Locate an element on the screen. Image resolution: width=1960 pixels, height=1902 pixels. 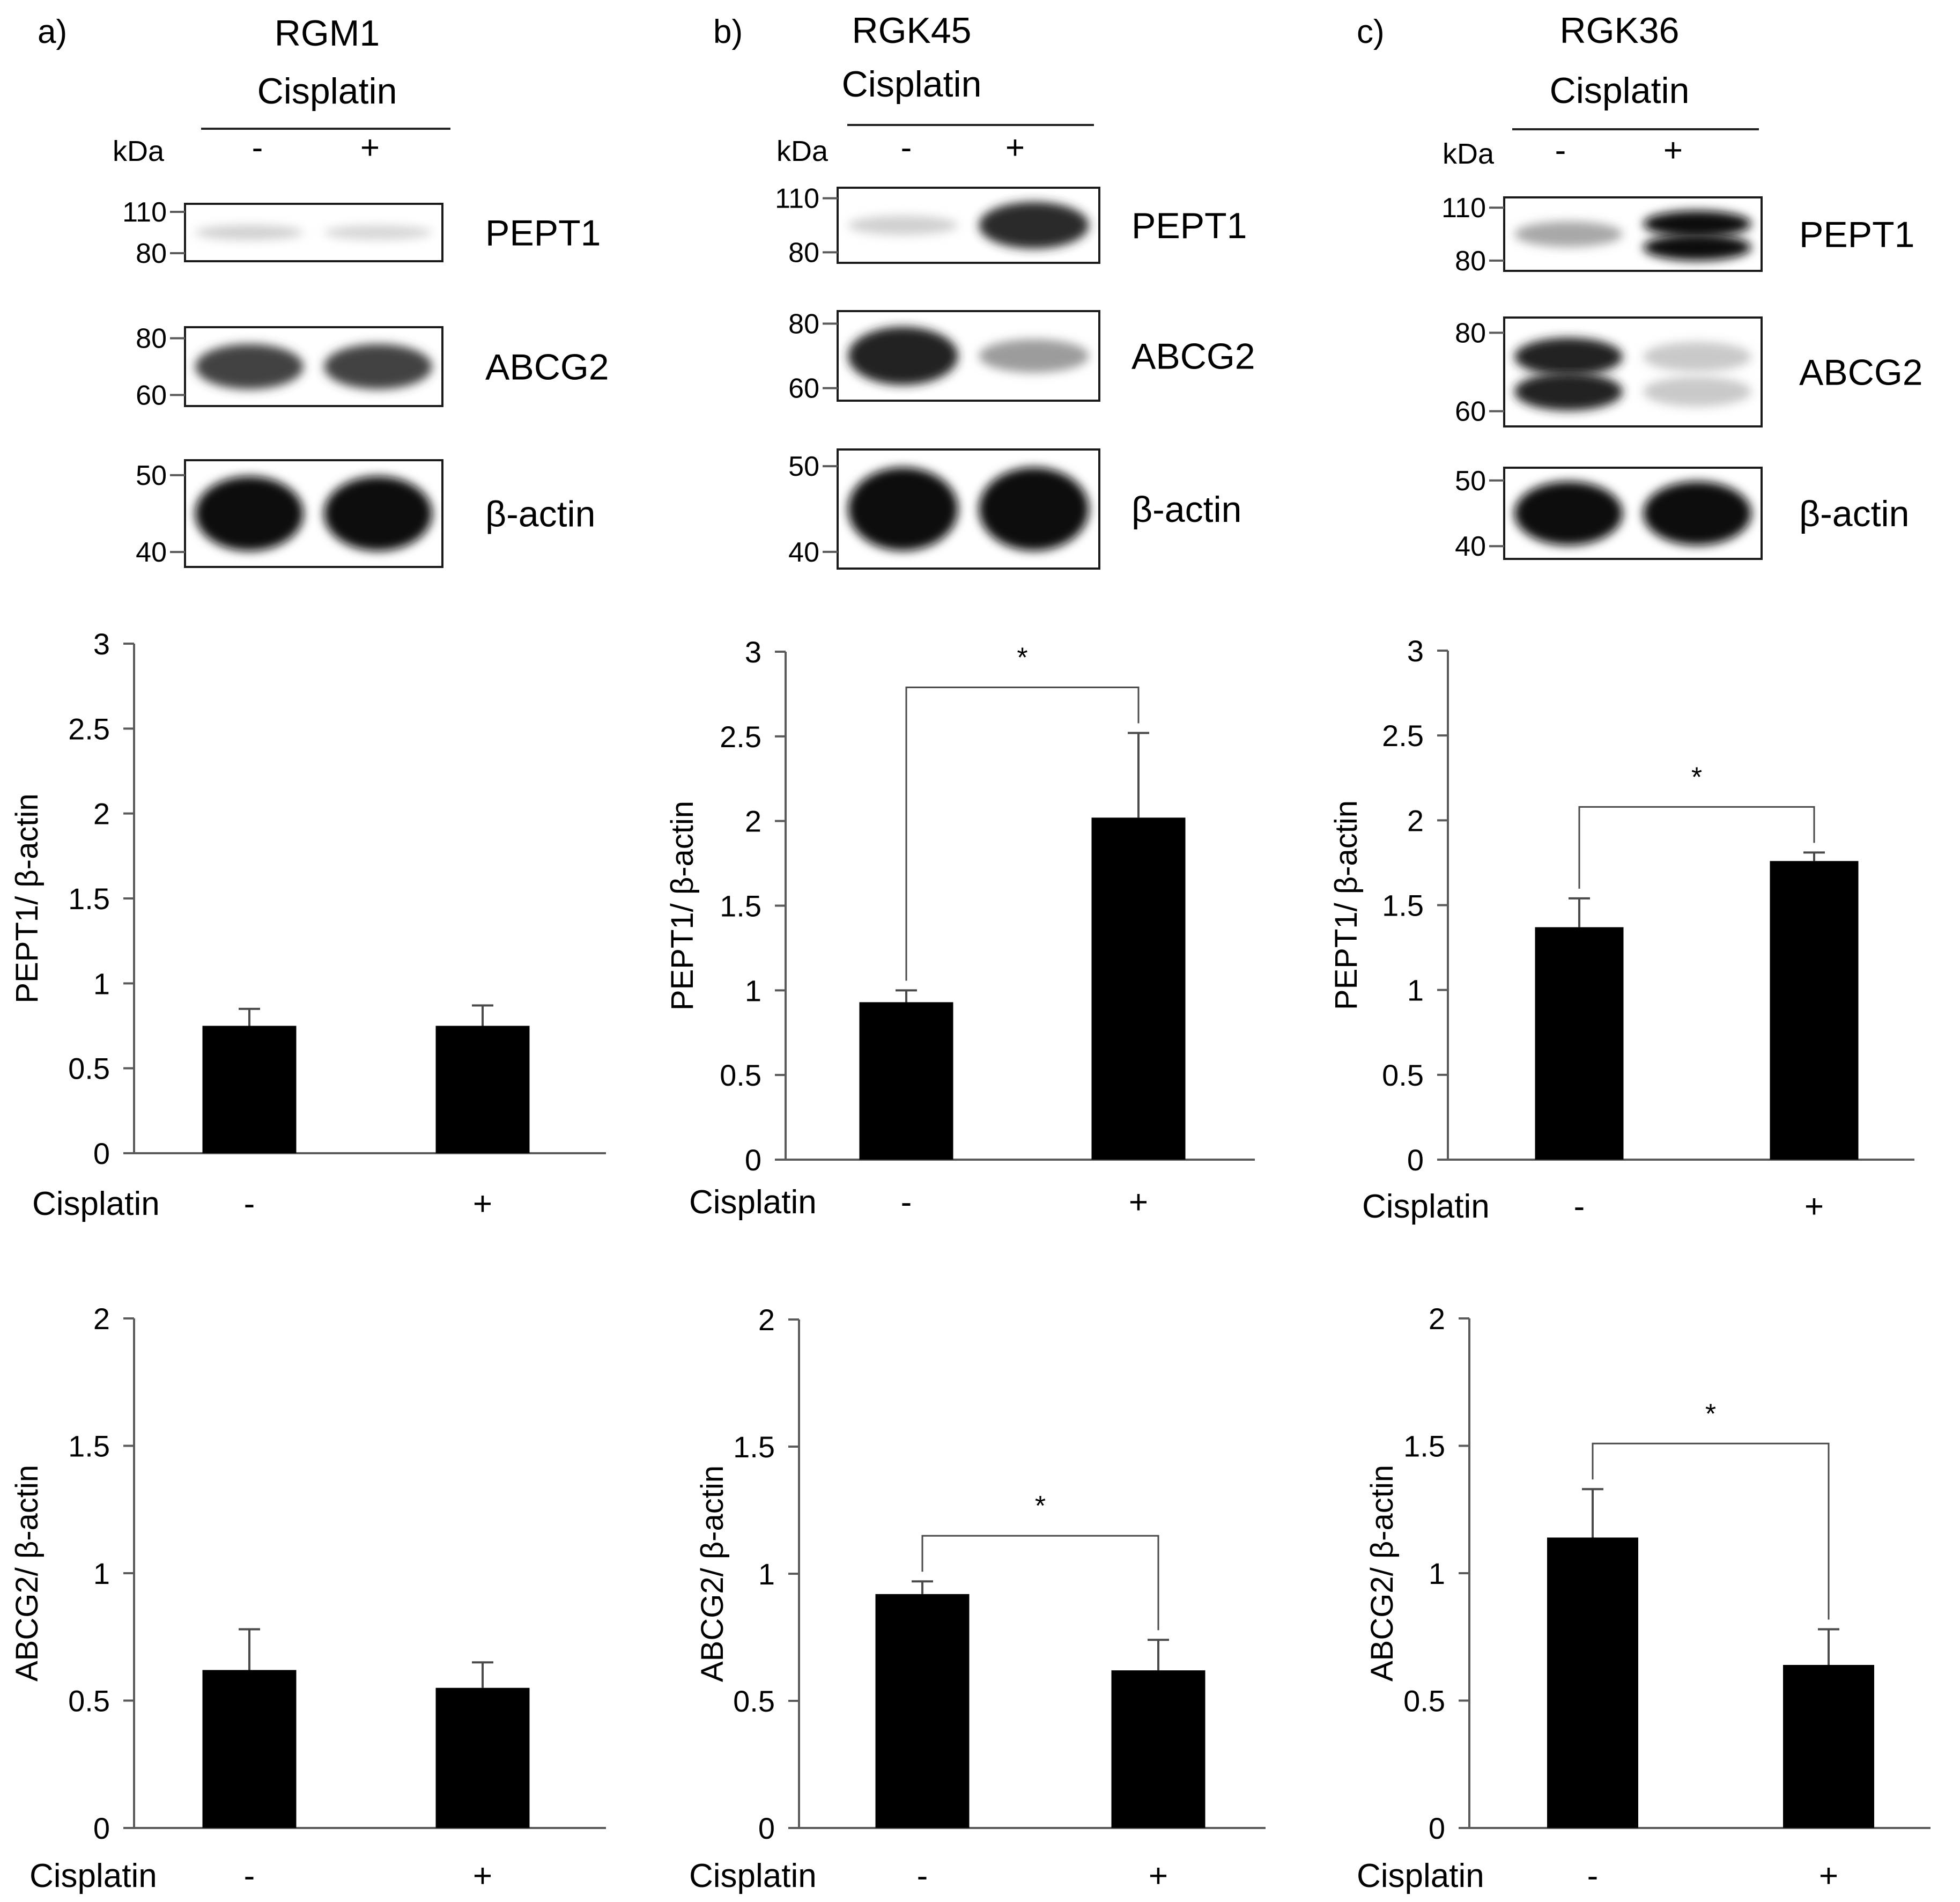
chart-b-abcg2: 0 0.5 1 1.5 2 ABCG2/ β-actin Cisplatin - + * is located at coordinates (977, 1598).